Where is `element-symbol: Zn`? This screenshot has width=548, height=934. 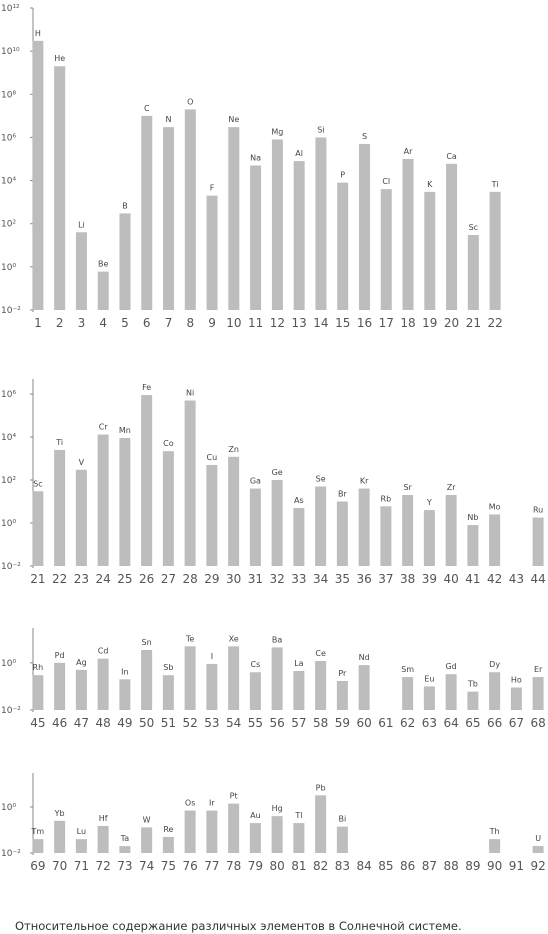
element-symbol: Zn is located at coordinates (233, 449).